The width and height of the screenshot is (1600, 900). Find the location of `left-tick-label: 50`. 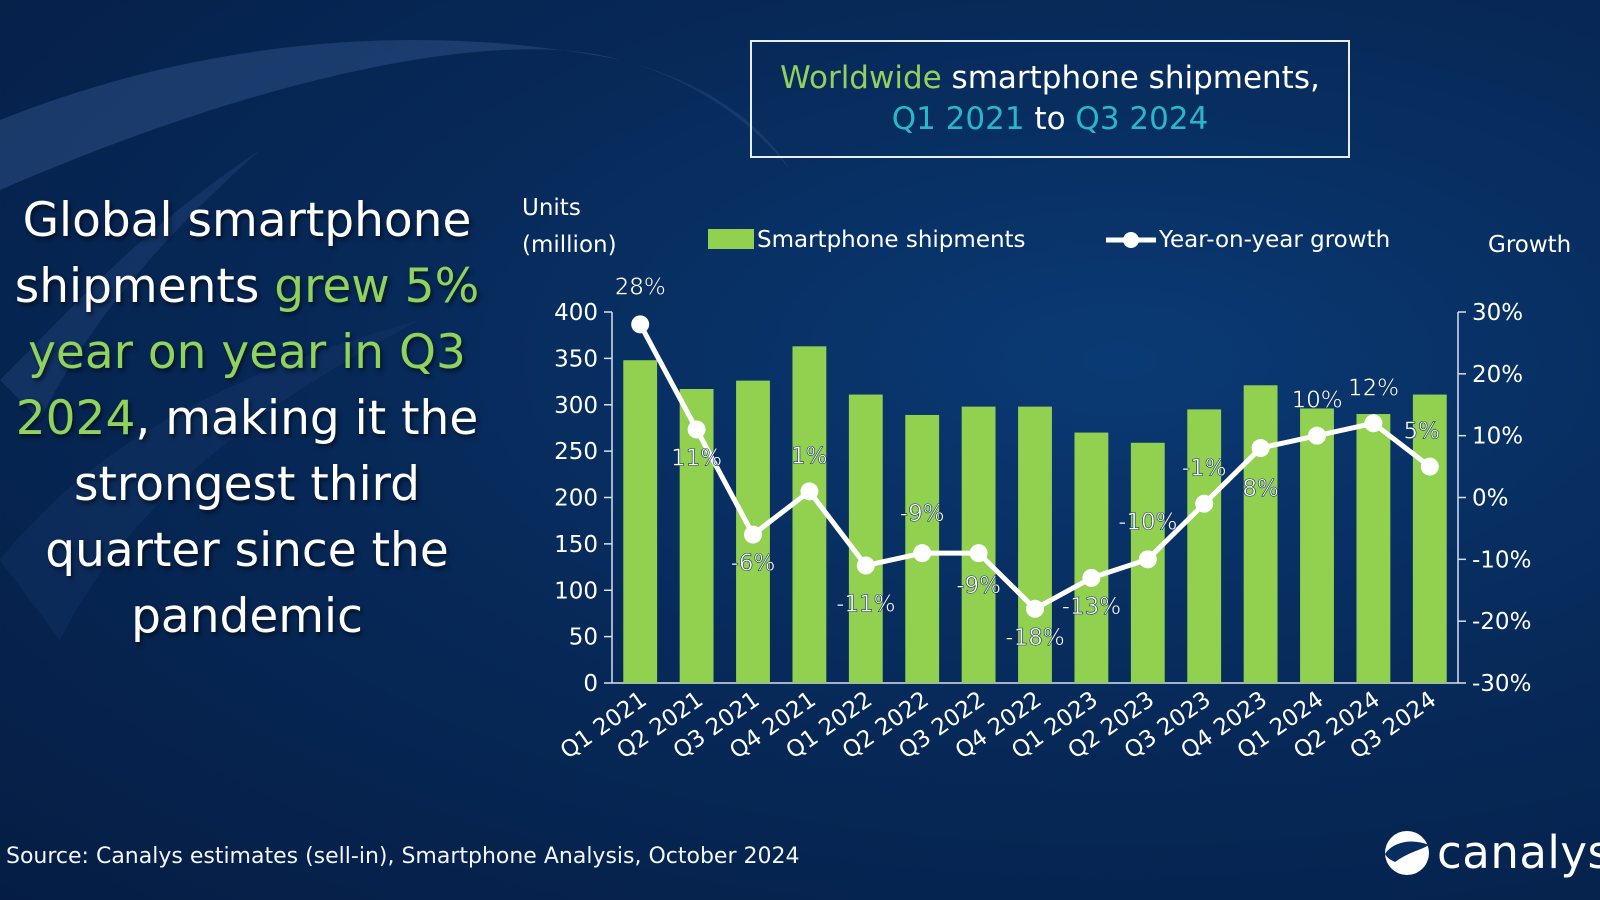

left-tick-label: 50 is located at coordinates (583, 638).